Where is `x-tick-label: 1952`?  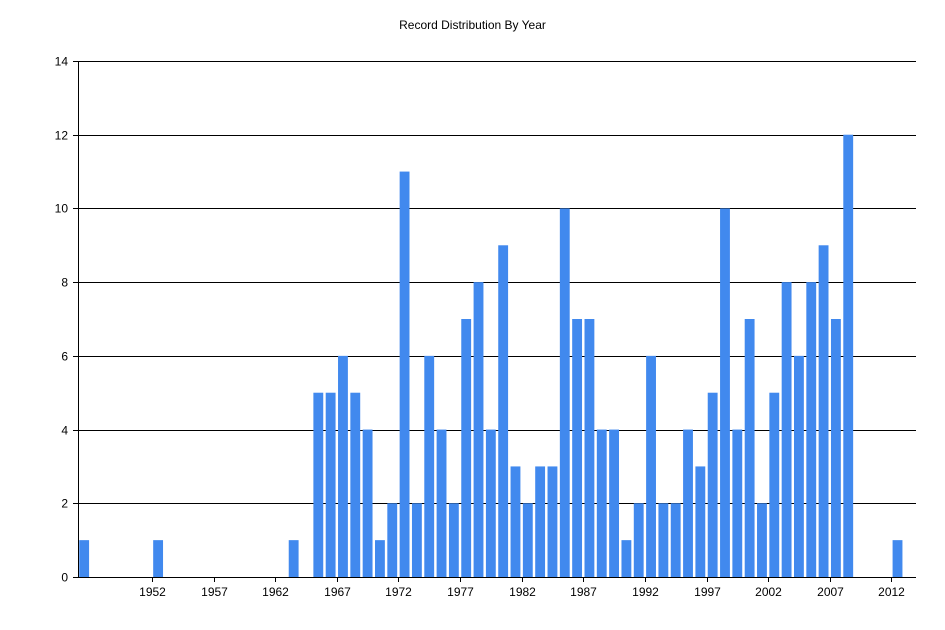
x-tick-label: 1952 is located at coordinates (152, 592).